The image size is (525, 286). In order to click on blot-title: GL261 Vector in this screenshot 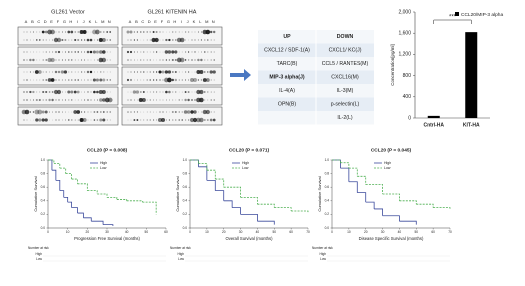, I will do `click(68, 12)`.